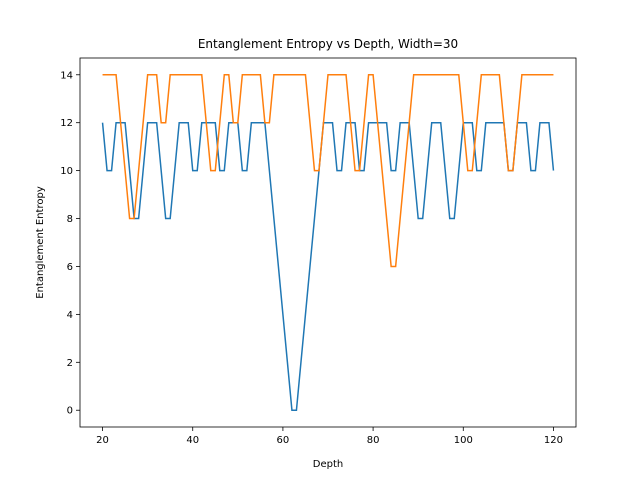 The height and width of the screenshot is (484, 640). I want to click on x-tick-label: 120, so click(553, 440).